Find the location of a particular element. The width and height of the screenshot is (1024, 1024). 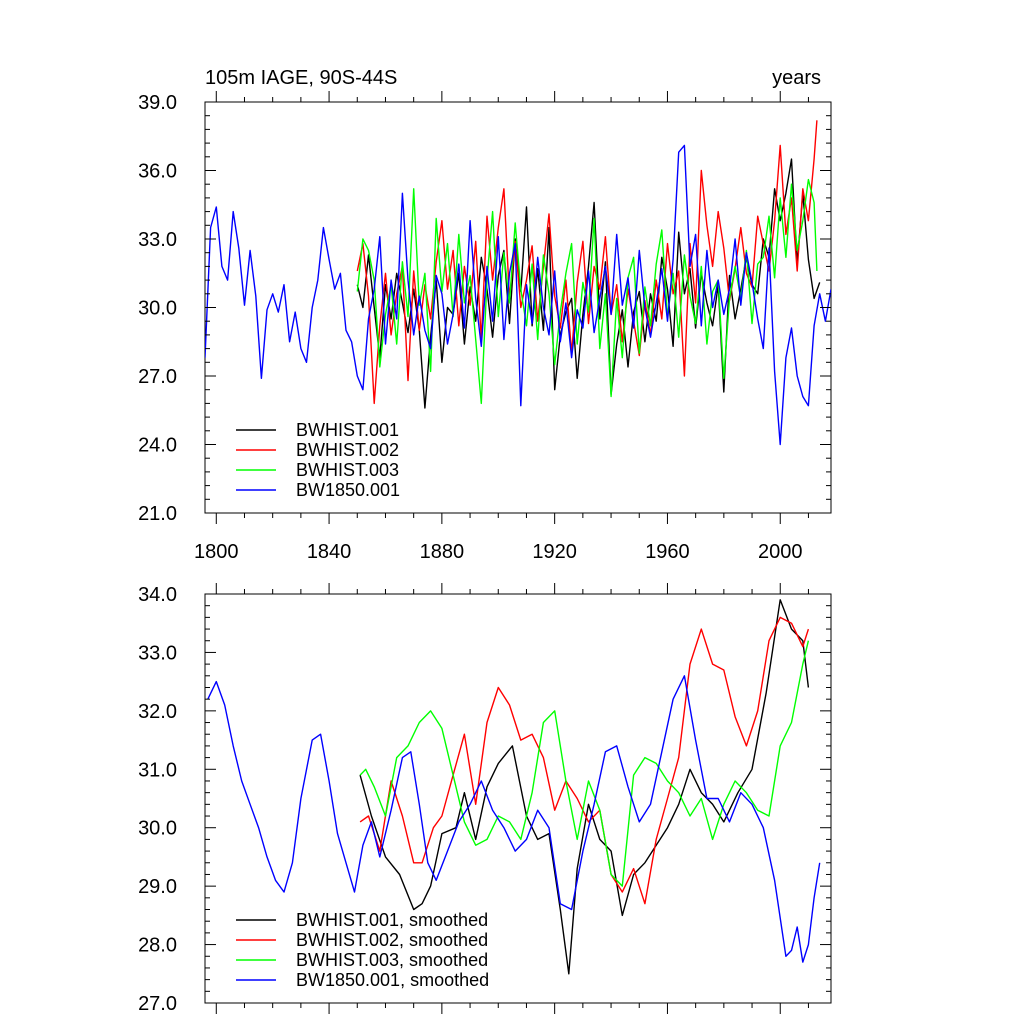

y-tick-label: 36.0 is located at coordinates (157, 172).